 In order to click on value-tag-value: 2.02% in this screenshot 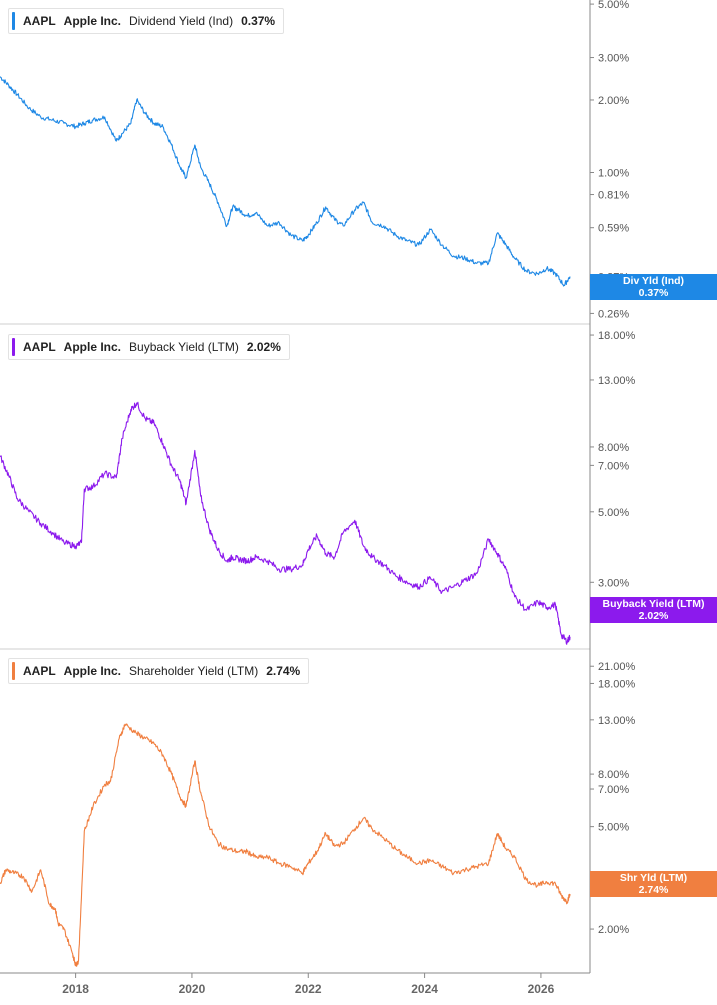, I will do `click(653, 616)`.